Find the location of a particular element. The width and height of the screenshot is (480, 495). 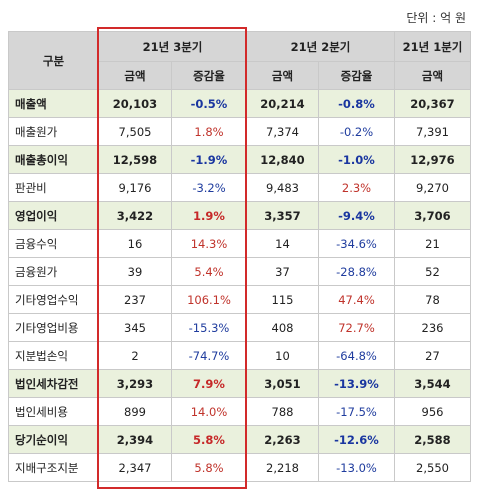

q3-amount-cell: 12,598 is located at coordinates (135, 159).